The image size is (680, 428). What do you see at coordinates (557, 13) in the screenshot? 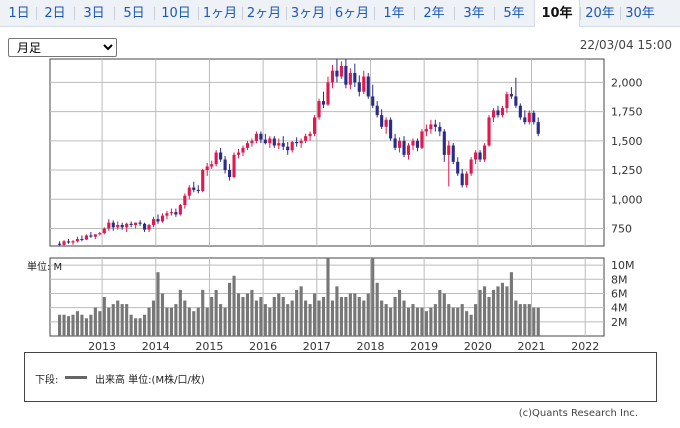
I see `tab-13: 10年` at bounding box center [557, 13].